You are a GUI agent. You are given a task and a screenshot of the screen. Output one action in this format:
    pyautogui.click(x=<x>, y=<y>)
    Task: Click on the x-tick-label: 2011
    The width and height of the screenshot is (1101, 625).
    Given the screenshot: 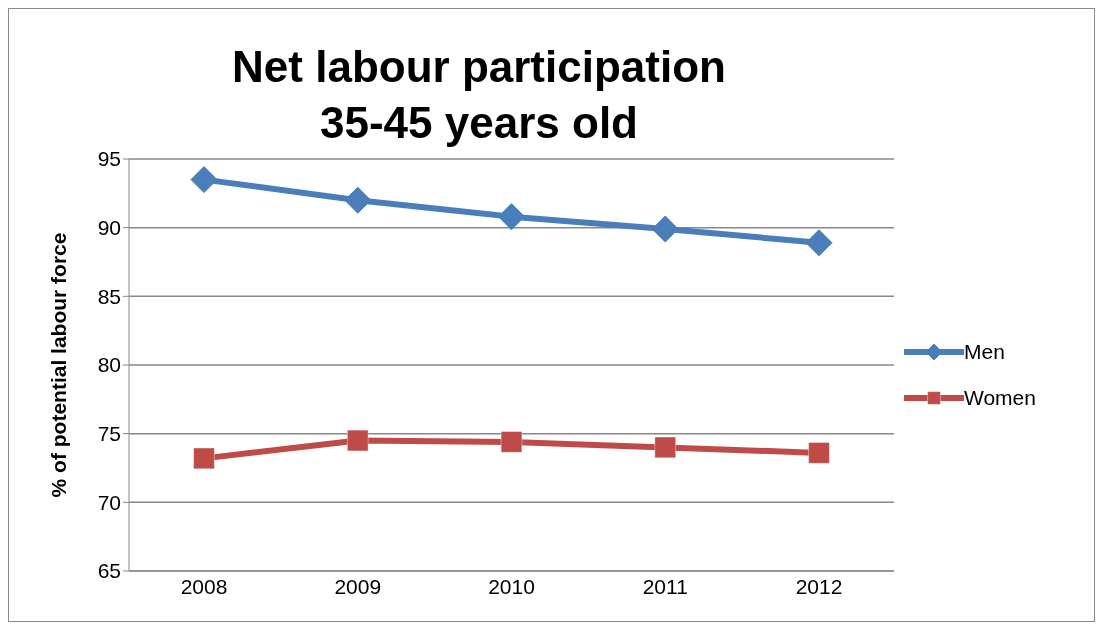 What is the action you would take?
    pyautogui.click(x=665, y=586)
    